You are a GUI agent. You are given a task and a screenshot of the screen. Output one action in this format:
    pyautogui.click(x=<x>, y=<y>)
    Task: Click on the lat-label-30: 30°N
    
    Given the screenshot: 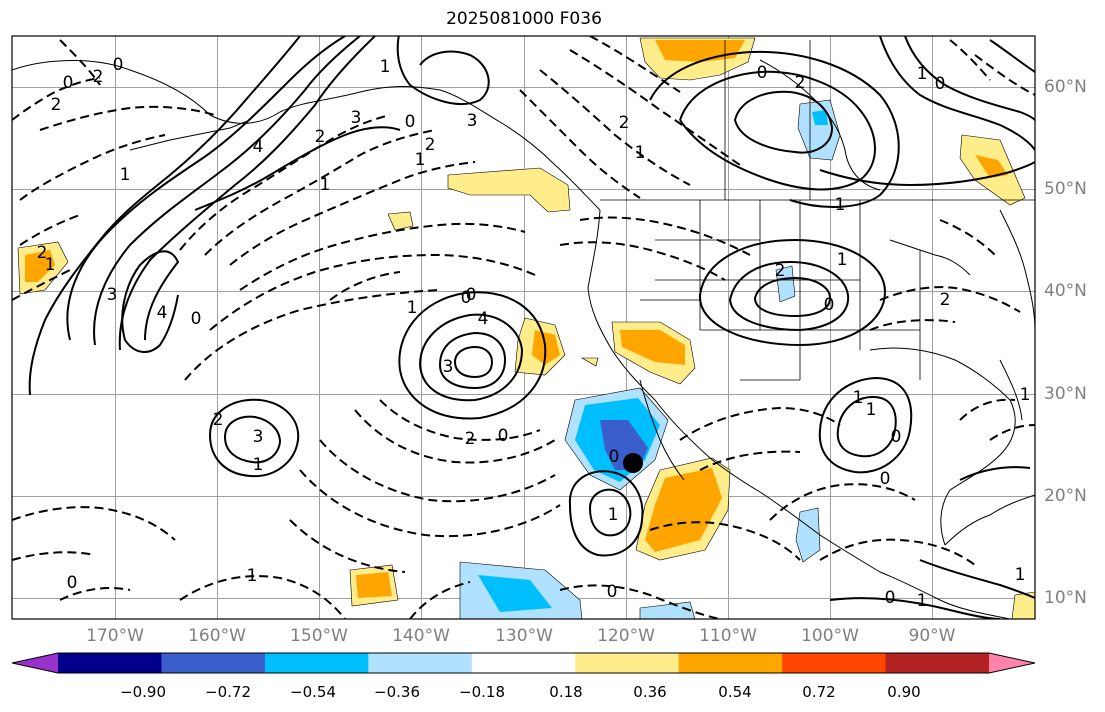 What is the action you would take?
    pyautogui.click(x=1065, y=394)
    